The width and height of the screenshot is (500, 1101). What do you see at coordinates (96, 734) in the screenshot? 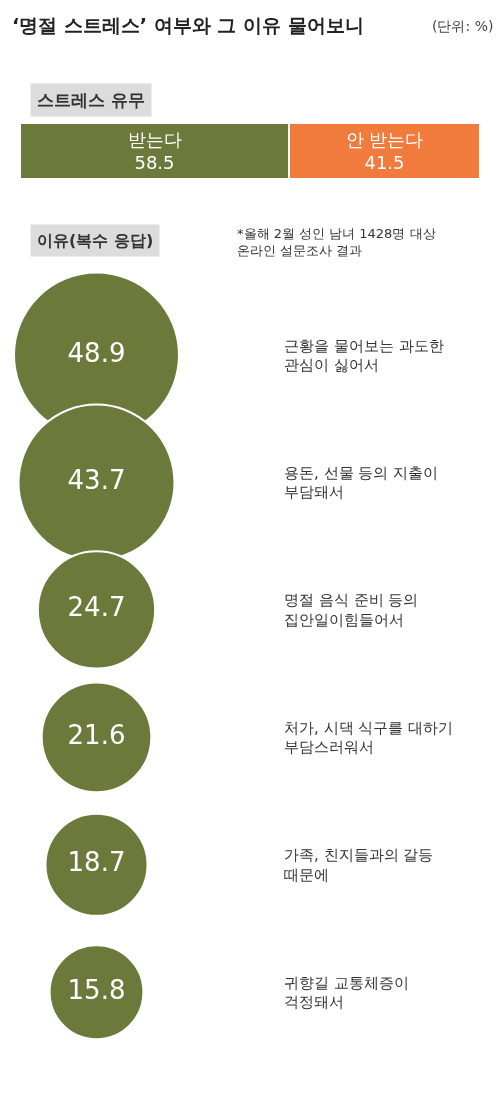
I see `data-label: 21.6` at bounding box center [96, 734].